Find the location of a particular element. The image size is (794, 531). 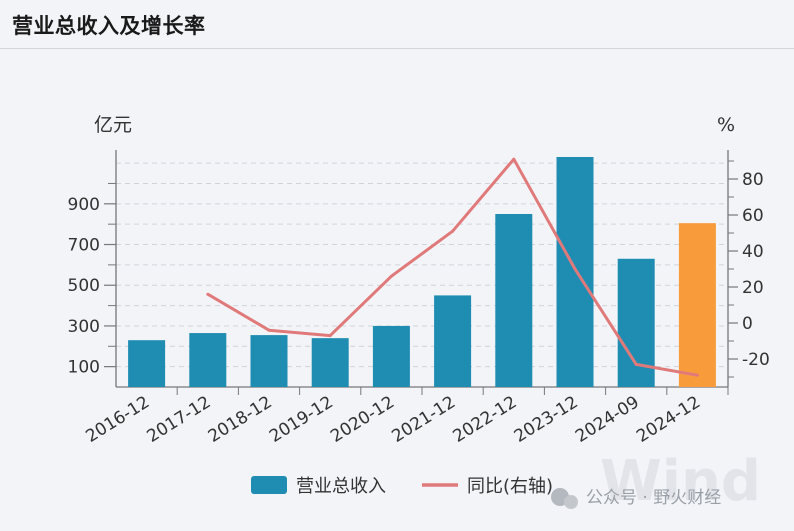

wechat-watermark: 公众号 · 野火财经 is located at coordinates (636, 498).